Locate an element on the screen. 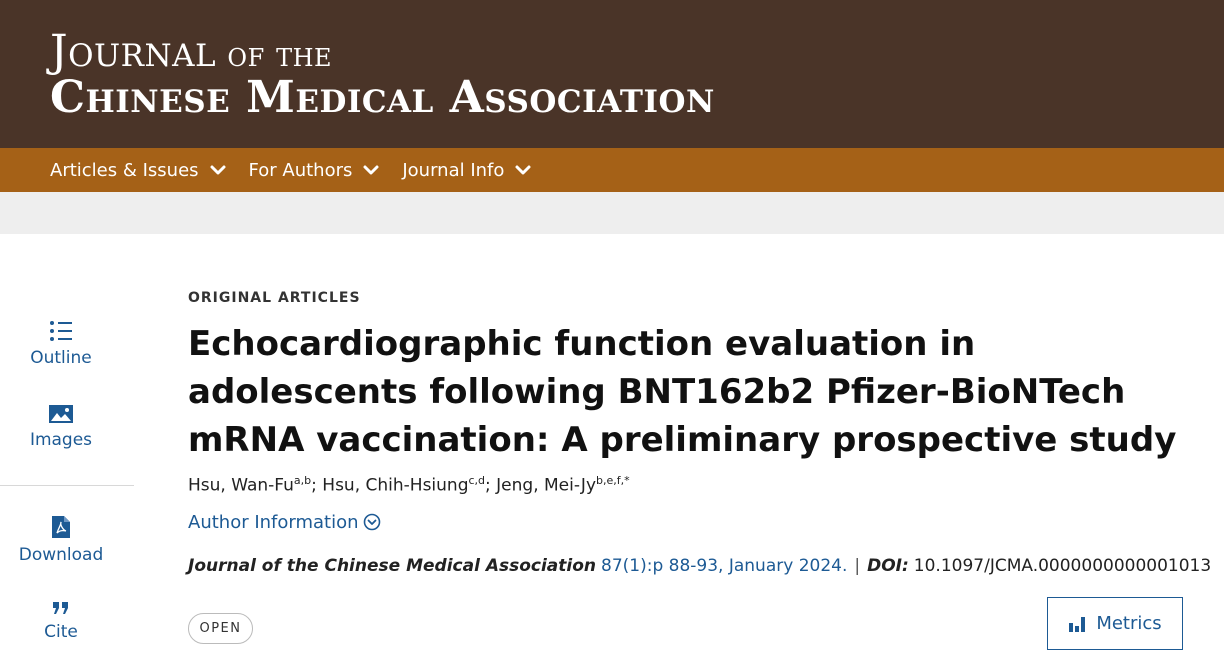 The height and width of the screenshot is (669, 1224). open-access-badge: OPEN is located at coordinates (220, 628).